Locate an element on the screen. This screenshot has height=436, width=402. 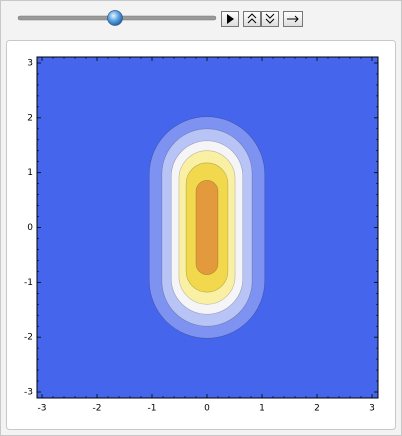
up-icon is located at coordinates (252, 18).